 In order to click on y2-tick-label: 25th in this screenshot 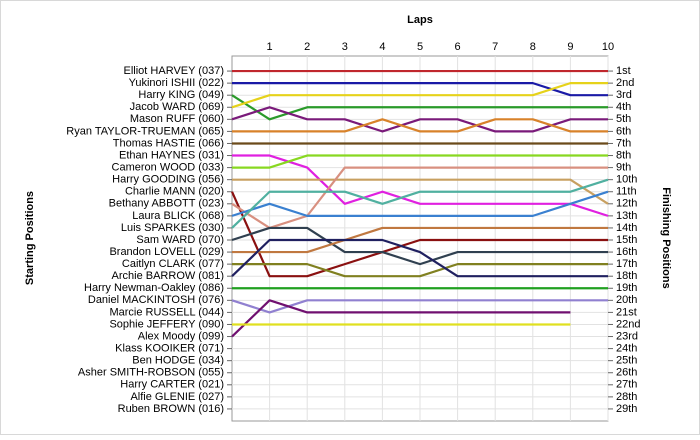, I will do `click(626, 361)`.